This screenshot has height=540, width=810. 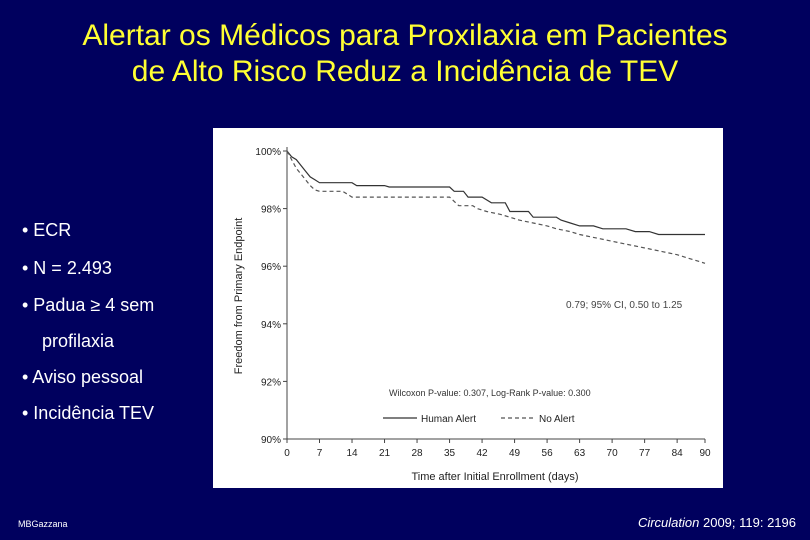 What do you see at coordinates (624, 305) in the screenshot?
I see `hazard-ratio-annotation: 0.79; 95% CI, 0.50 to 1.25` at bounding box center [624, 305].